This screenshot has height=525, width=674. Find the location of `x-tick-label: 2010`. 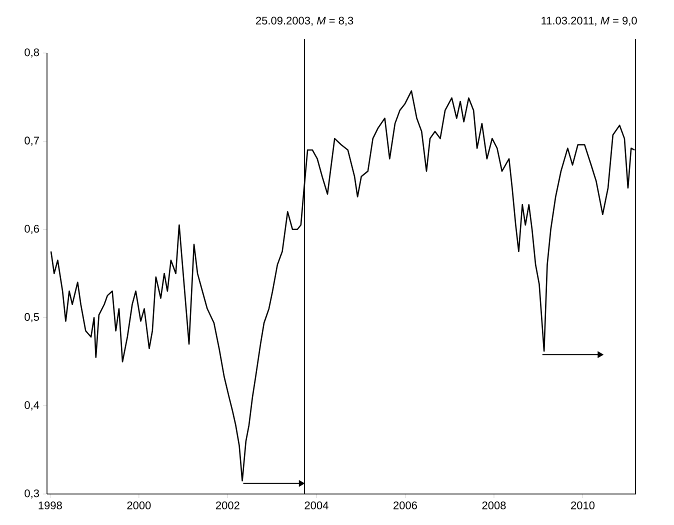

x-tick-label: 2010 is located at coordinates (583, 506).